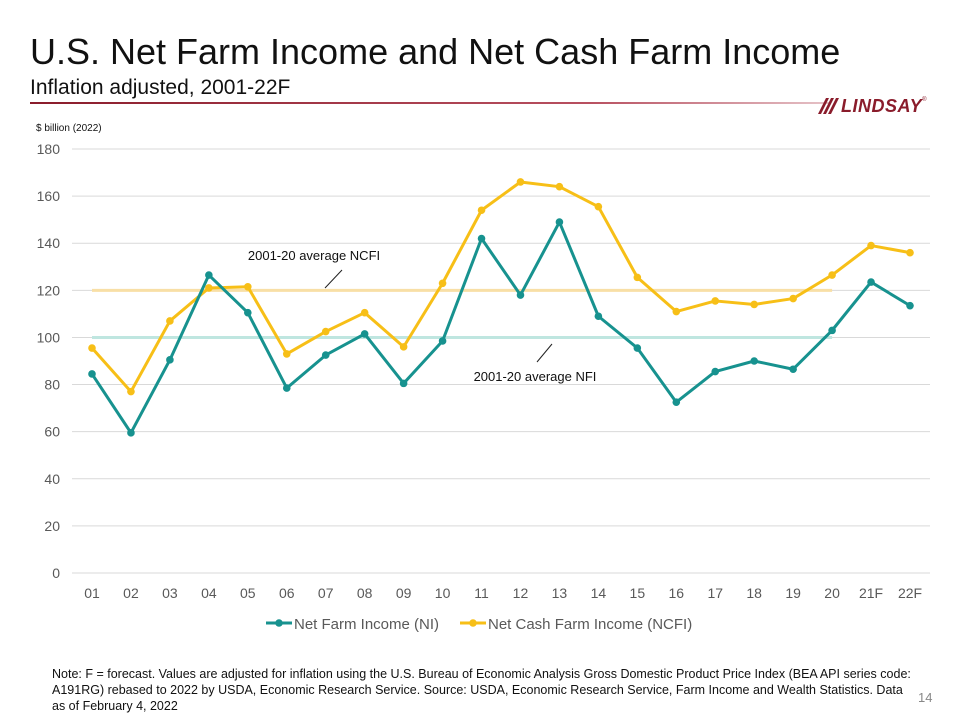 The width and height of the screenshot is (960, 720). What do you see at coordinates (49, 290) in the screenshot?
I see `y-tick-label: 120` at bounding box center [49, 290].